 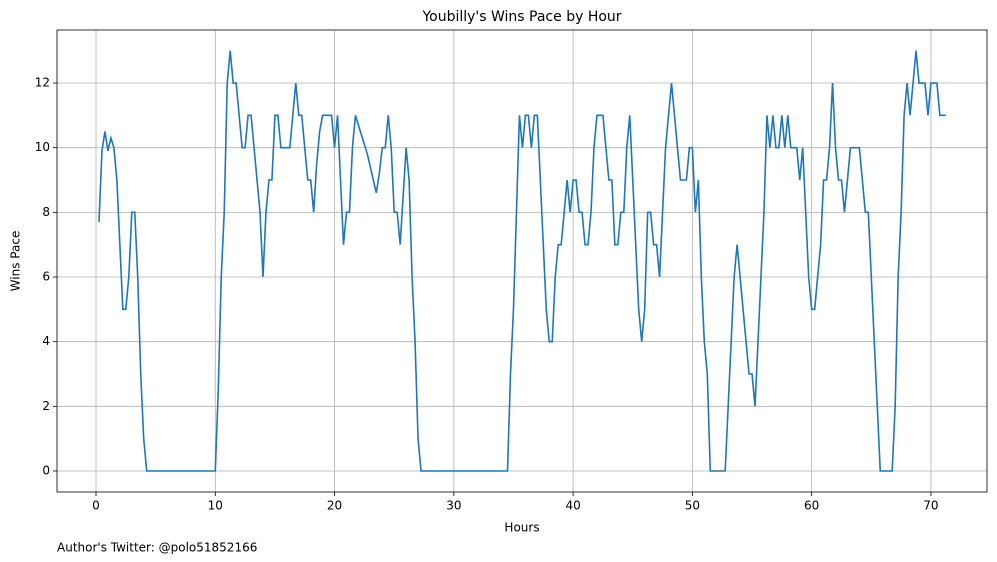 What do you see at coordinates (42, 83) in the screenshot?
I see `y-tick-label: 12` at bounding box center [42, 83].